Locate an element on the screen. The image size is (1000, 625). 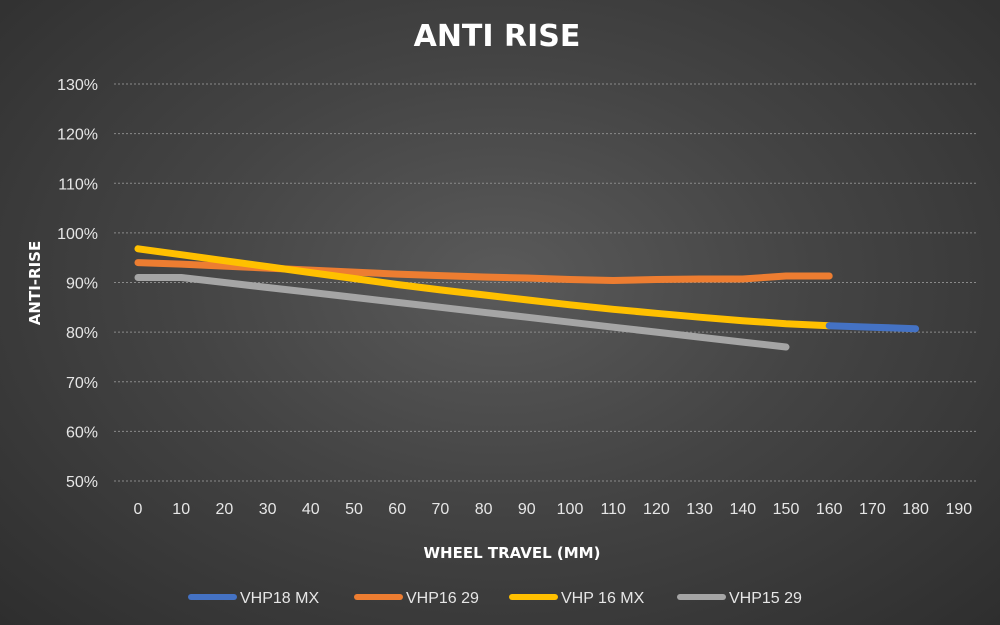
x-tick-label: 80 is located at coordinates (484, 509).